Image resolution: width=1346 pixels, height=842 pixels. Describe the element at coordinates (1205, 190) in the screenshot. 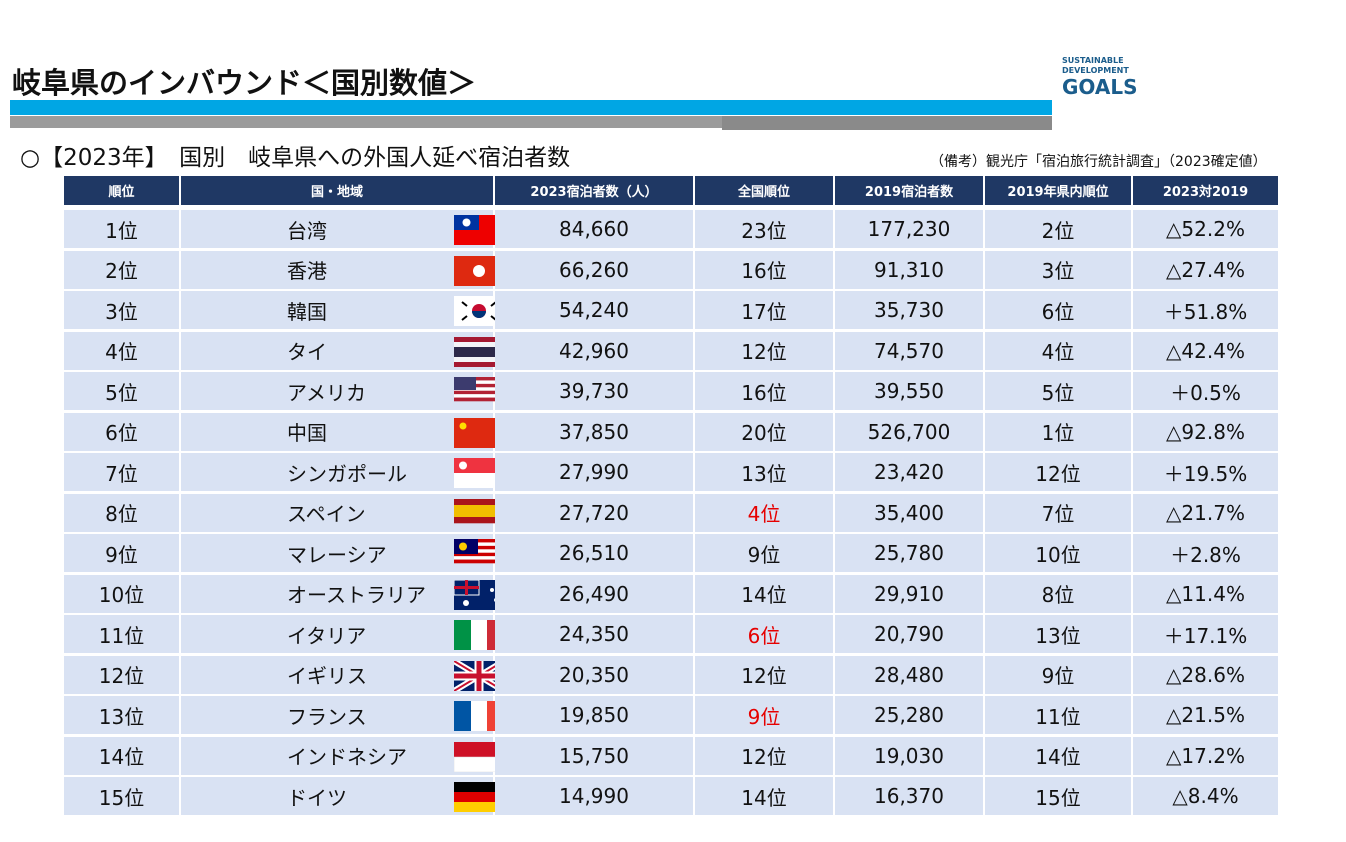

I see `column-header: 2023対2019` at that location.